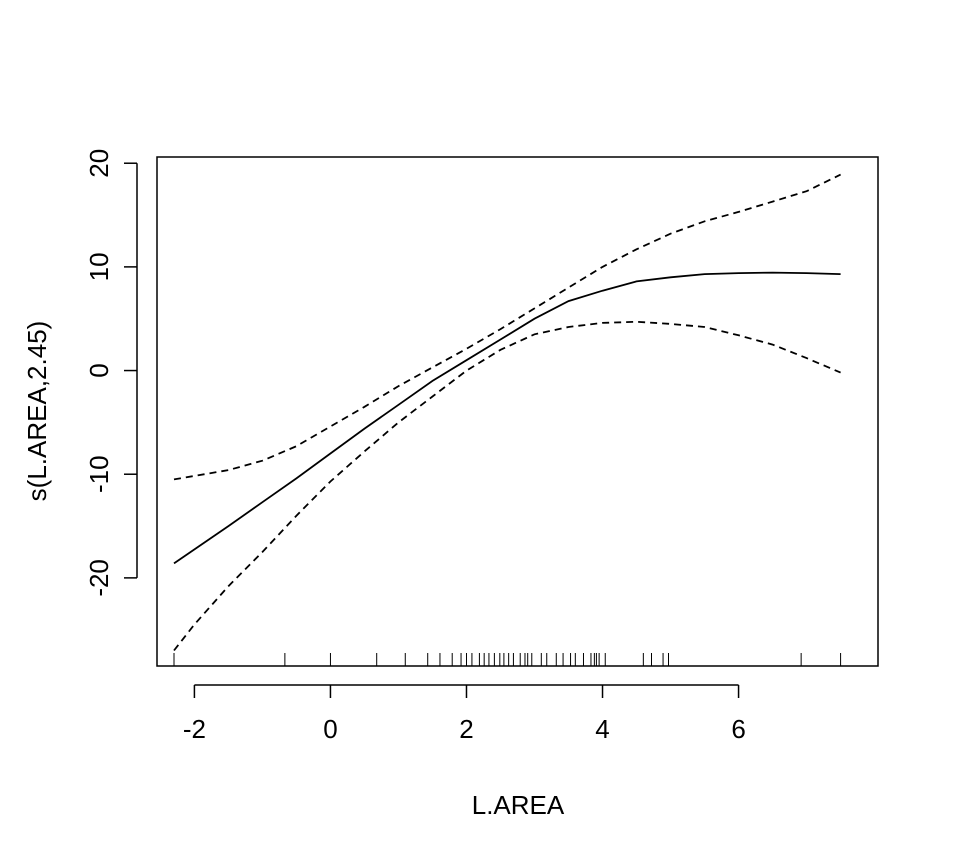  I want to click on y-tick-label: -20, so click(99, 578).